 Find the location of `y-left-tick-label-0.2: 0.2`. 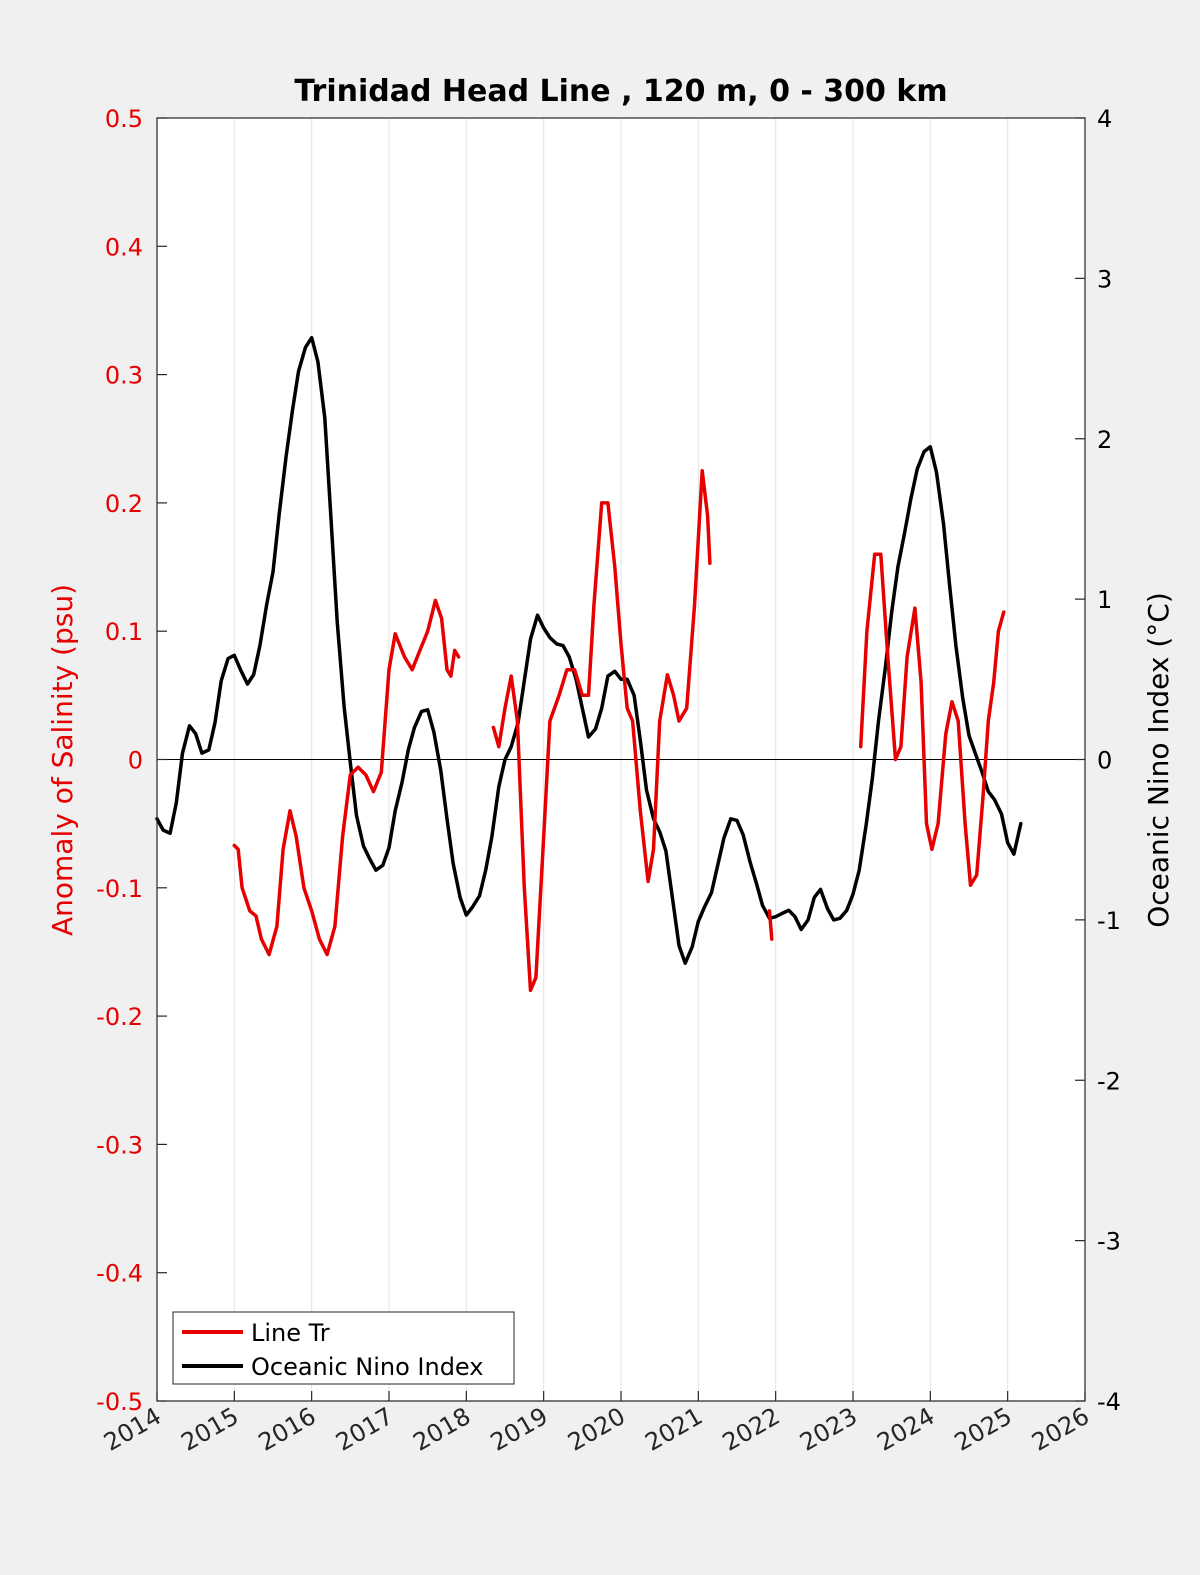

y-left-tick-label-0.2: 0.2 is located at coordinates (124, 504).